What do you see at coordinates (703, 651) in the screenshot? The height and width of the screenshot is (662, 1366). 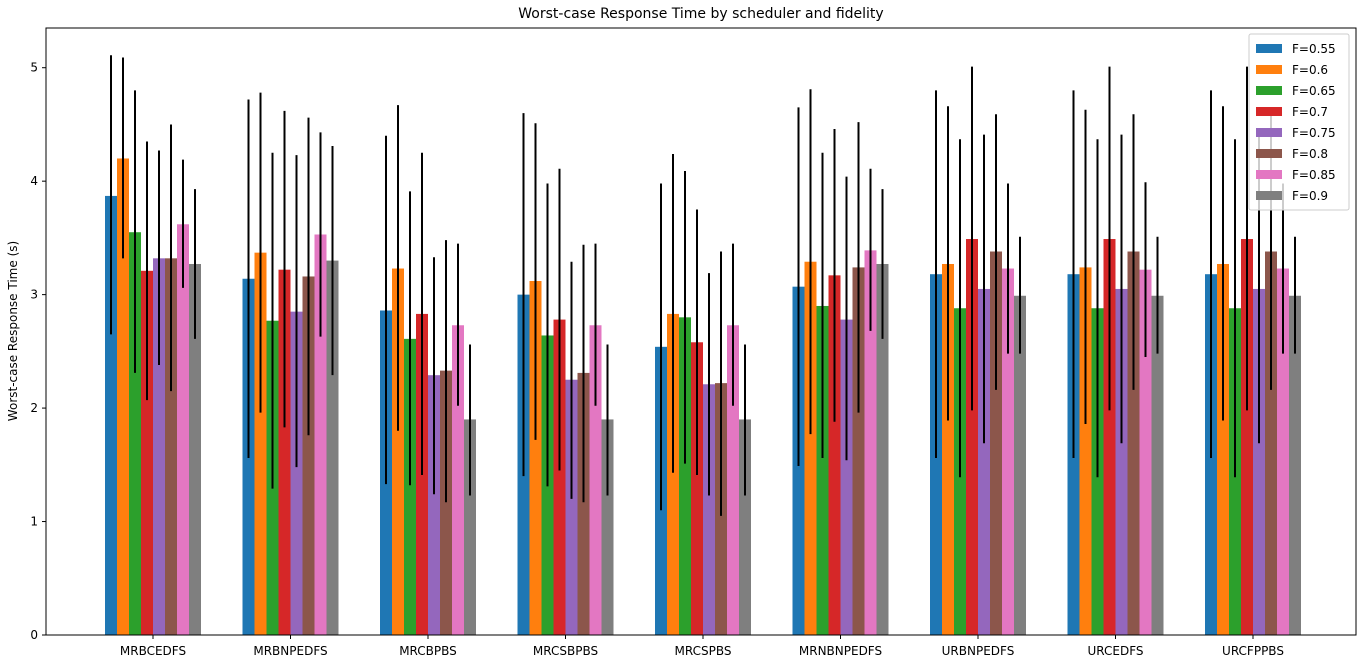 I see `x-tick-label: MRCSPBS` at bounding box center [703, 651].